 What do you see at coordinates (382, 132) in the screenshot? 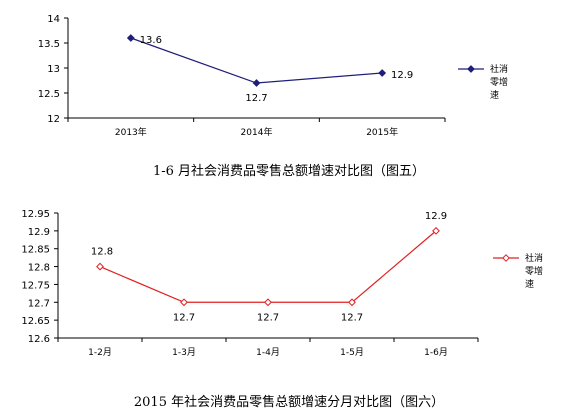
I see `x-tick-label: 2015年` at bounding box center [382, 132].